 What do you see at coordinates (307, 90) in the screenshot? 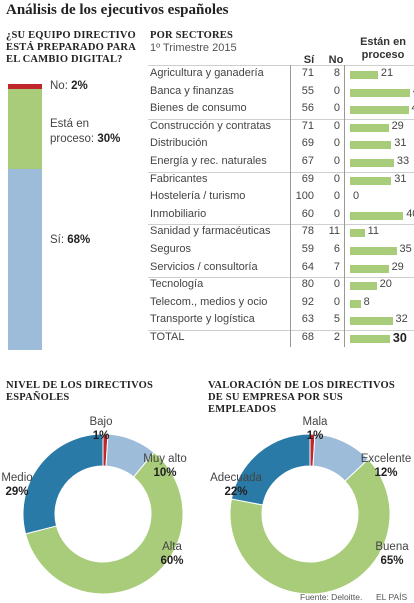
I see `si-value: 55` at bounding box center [307, 90].